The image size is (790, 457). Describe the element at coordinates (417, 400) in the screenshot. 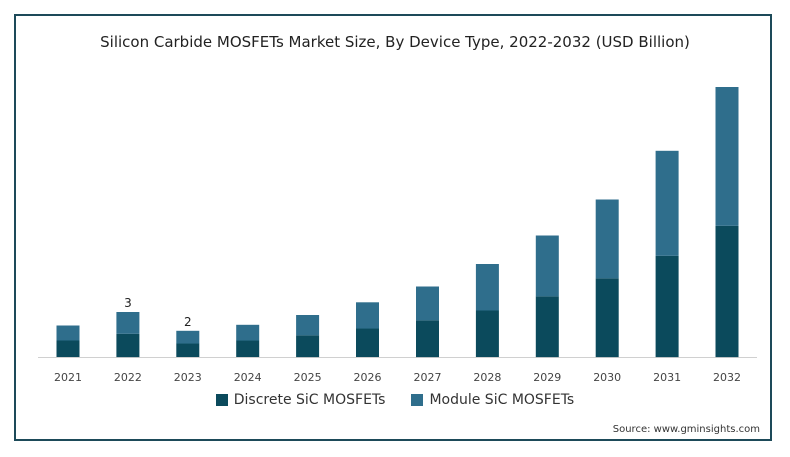

I see `legend-swatch-module` at that location.